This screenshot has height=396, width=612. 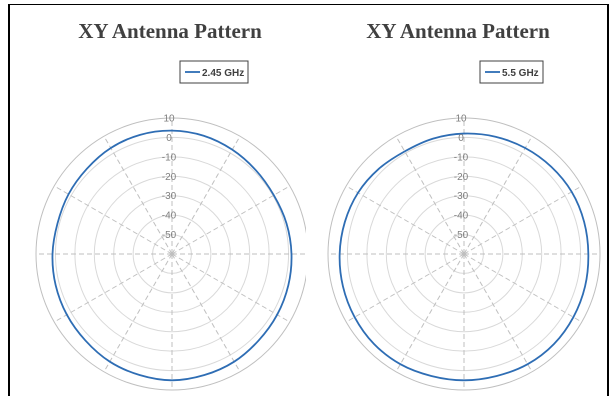 I want to click on legend-label: 5.5 GHz, so click(x=520, y=73).